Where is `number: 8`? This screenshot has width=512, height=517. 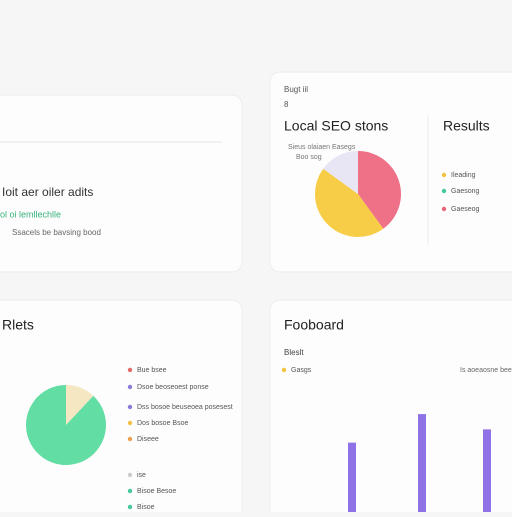 number: 8 is located at coordinates (286, 104).